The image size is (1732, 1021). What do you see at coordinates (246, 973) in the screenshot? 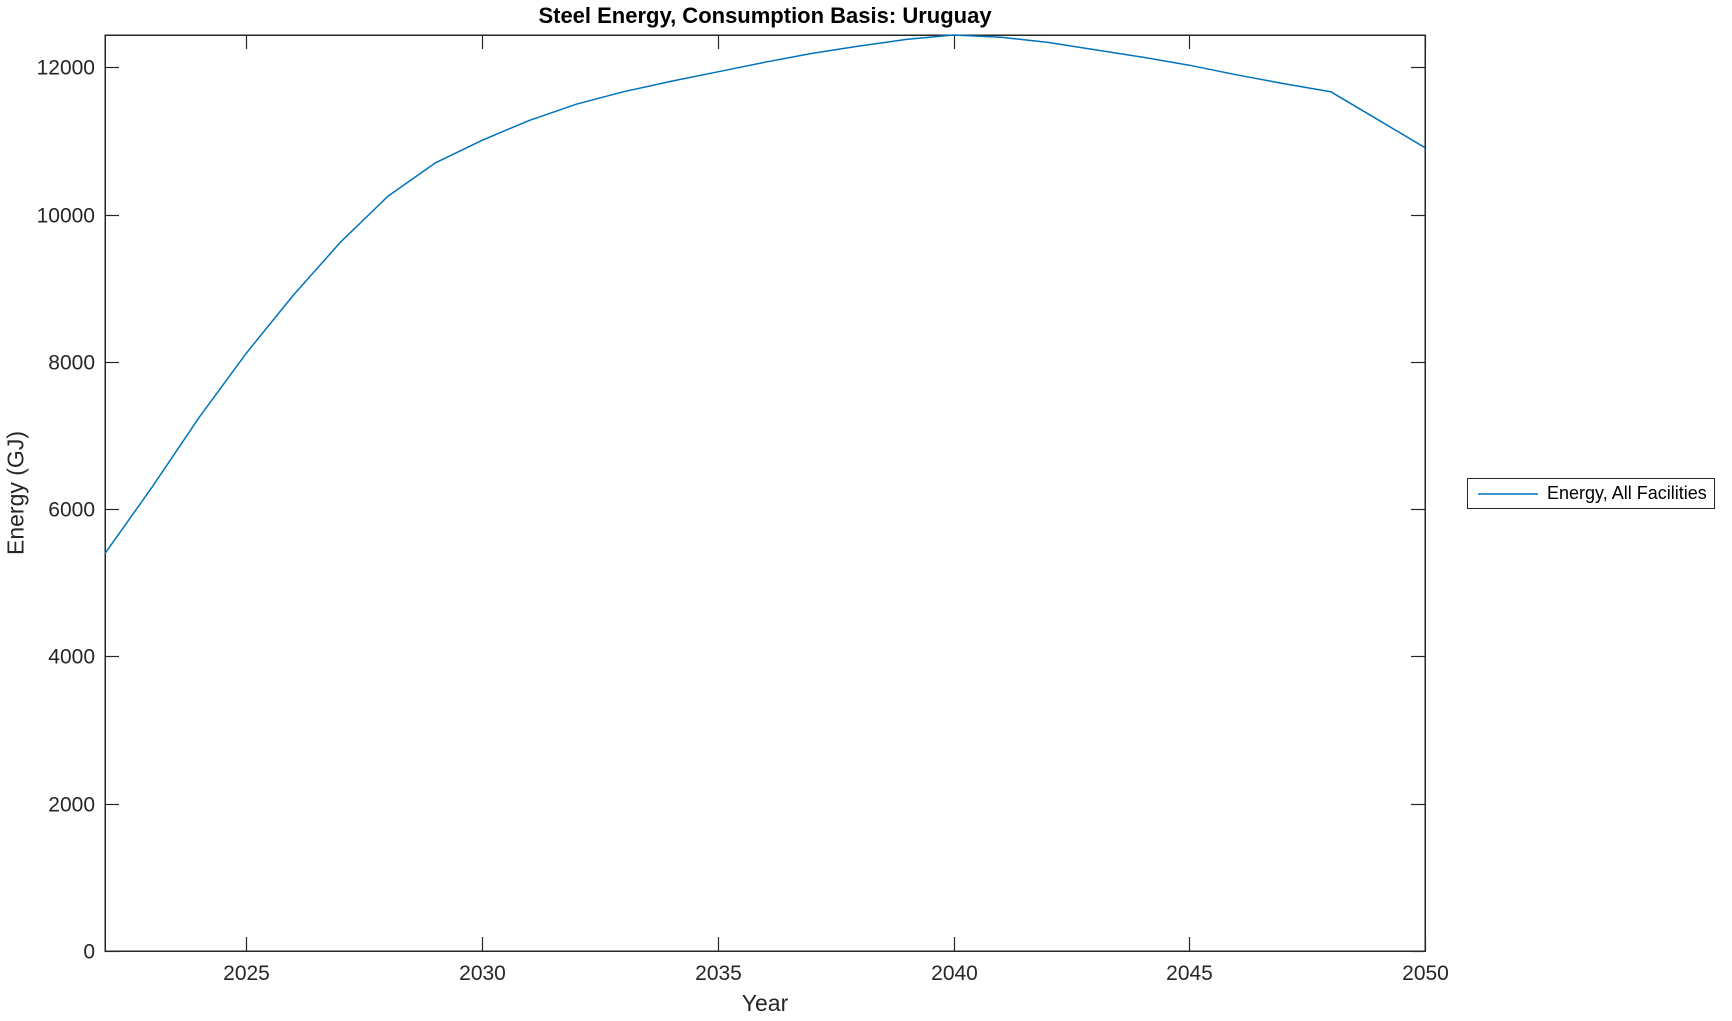
I see `x-tick-label: 2025` at bounding box center [246, 973].